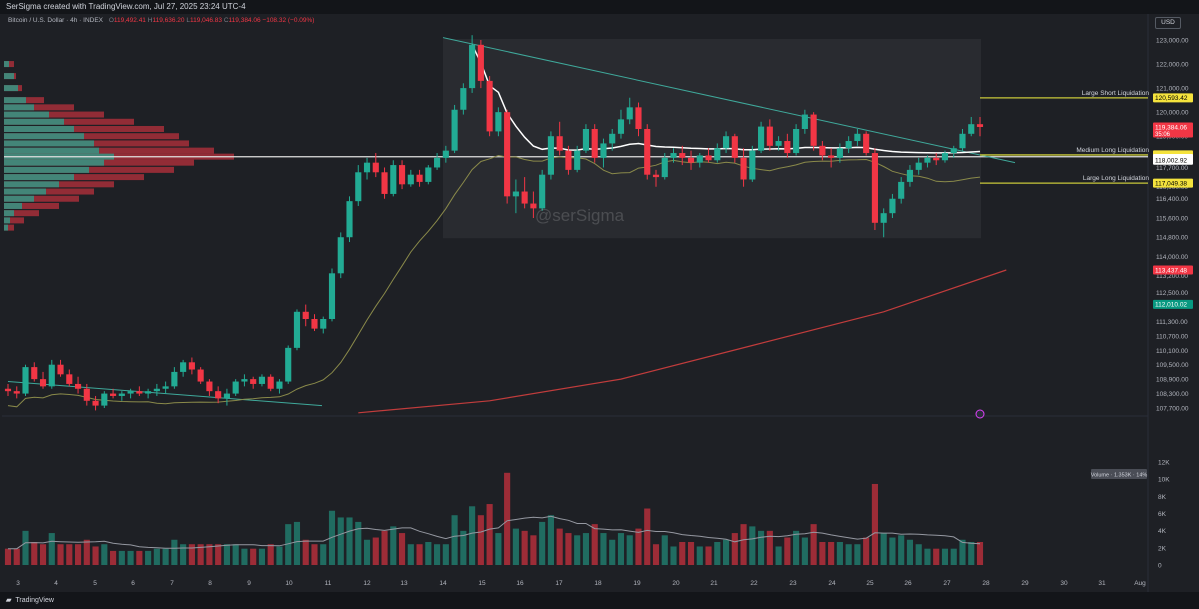 This screenshot has height=609, width=1199. Describe the element at coordinates (95, 583) in the screenshot. I see `time-tick-label: 5` at that location.